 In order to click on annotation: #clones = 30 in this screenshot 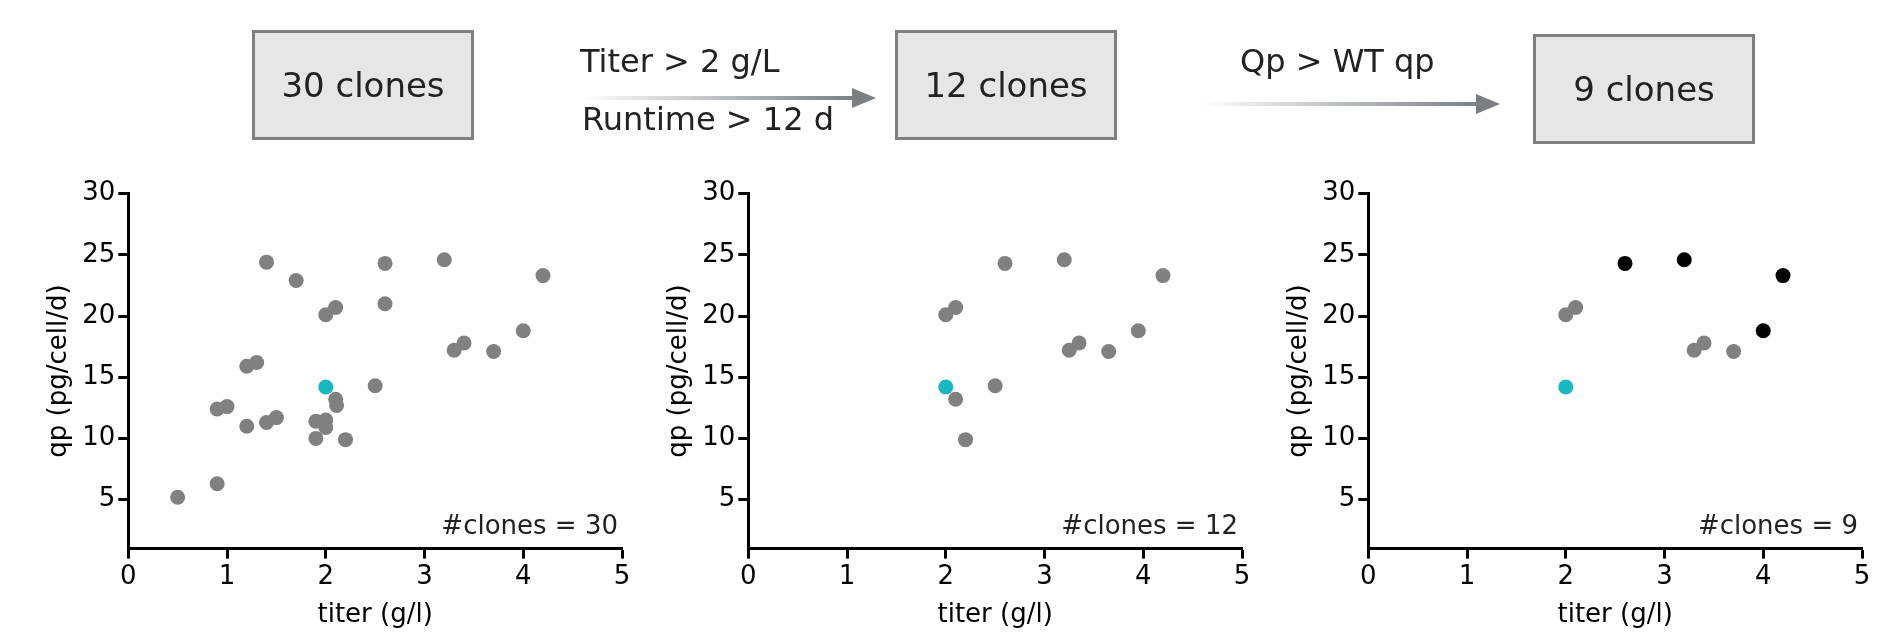, I will do `click(529, 525)`.